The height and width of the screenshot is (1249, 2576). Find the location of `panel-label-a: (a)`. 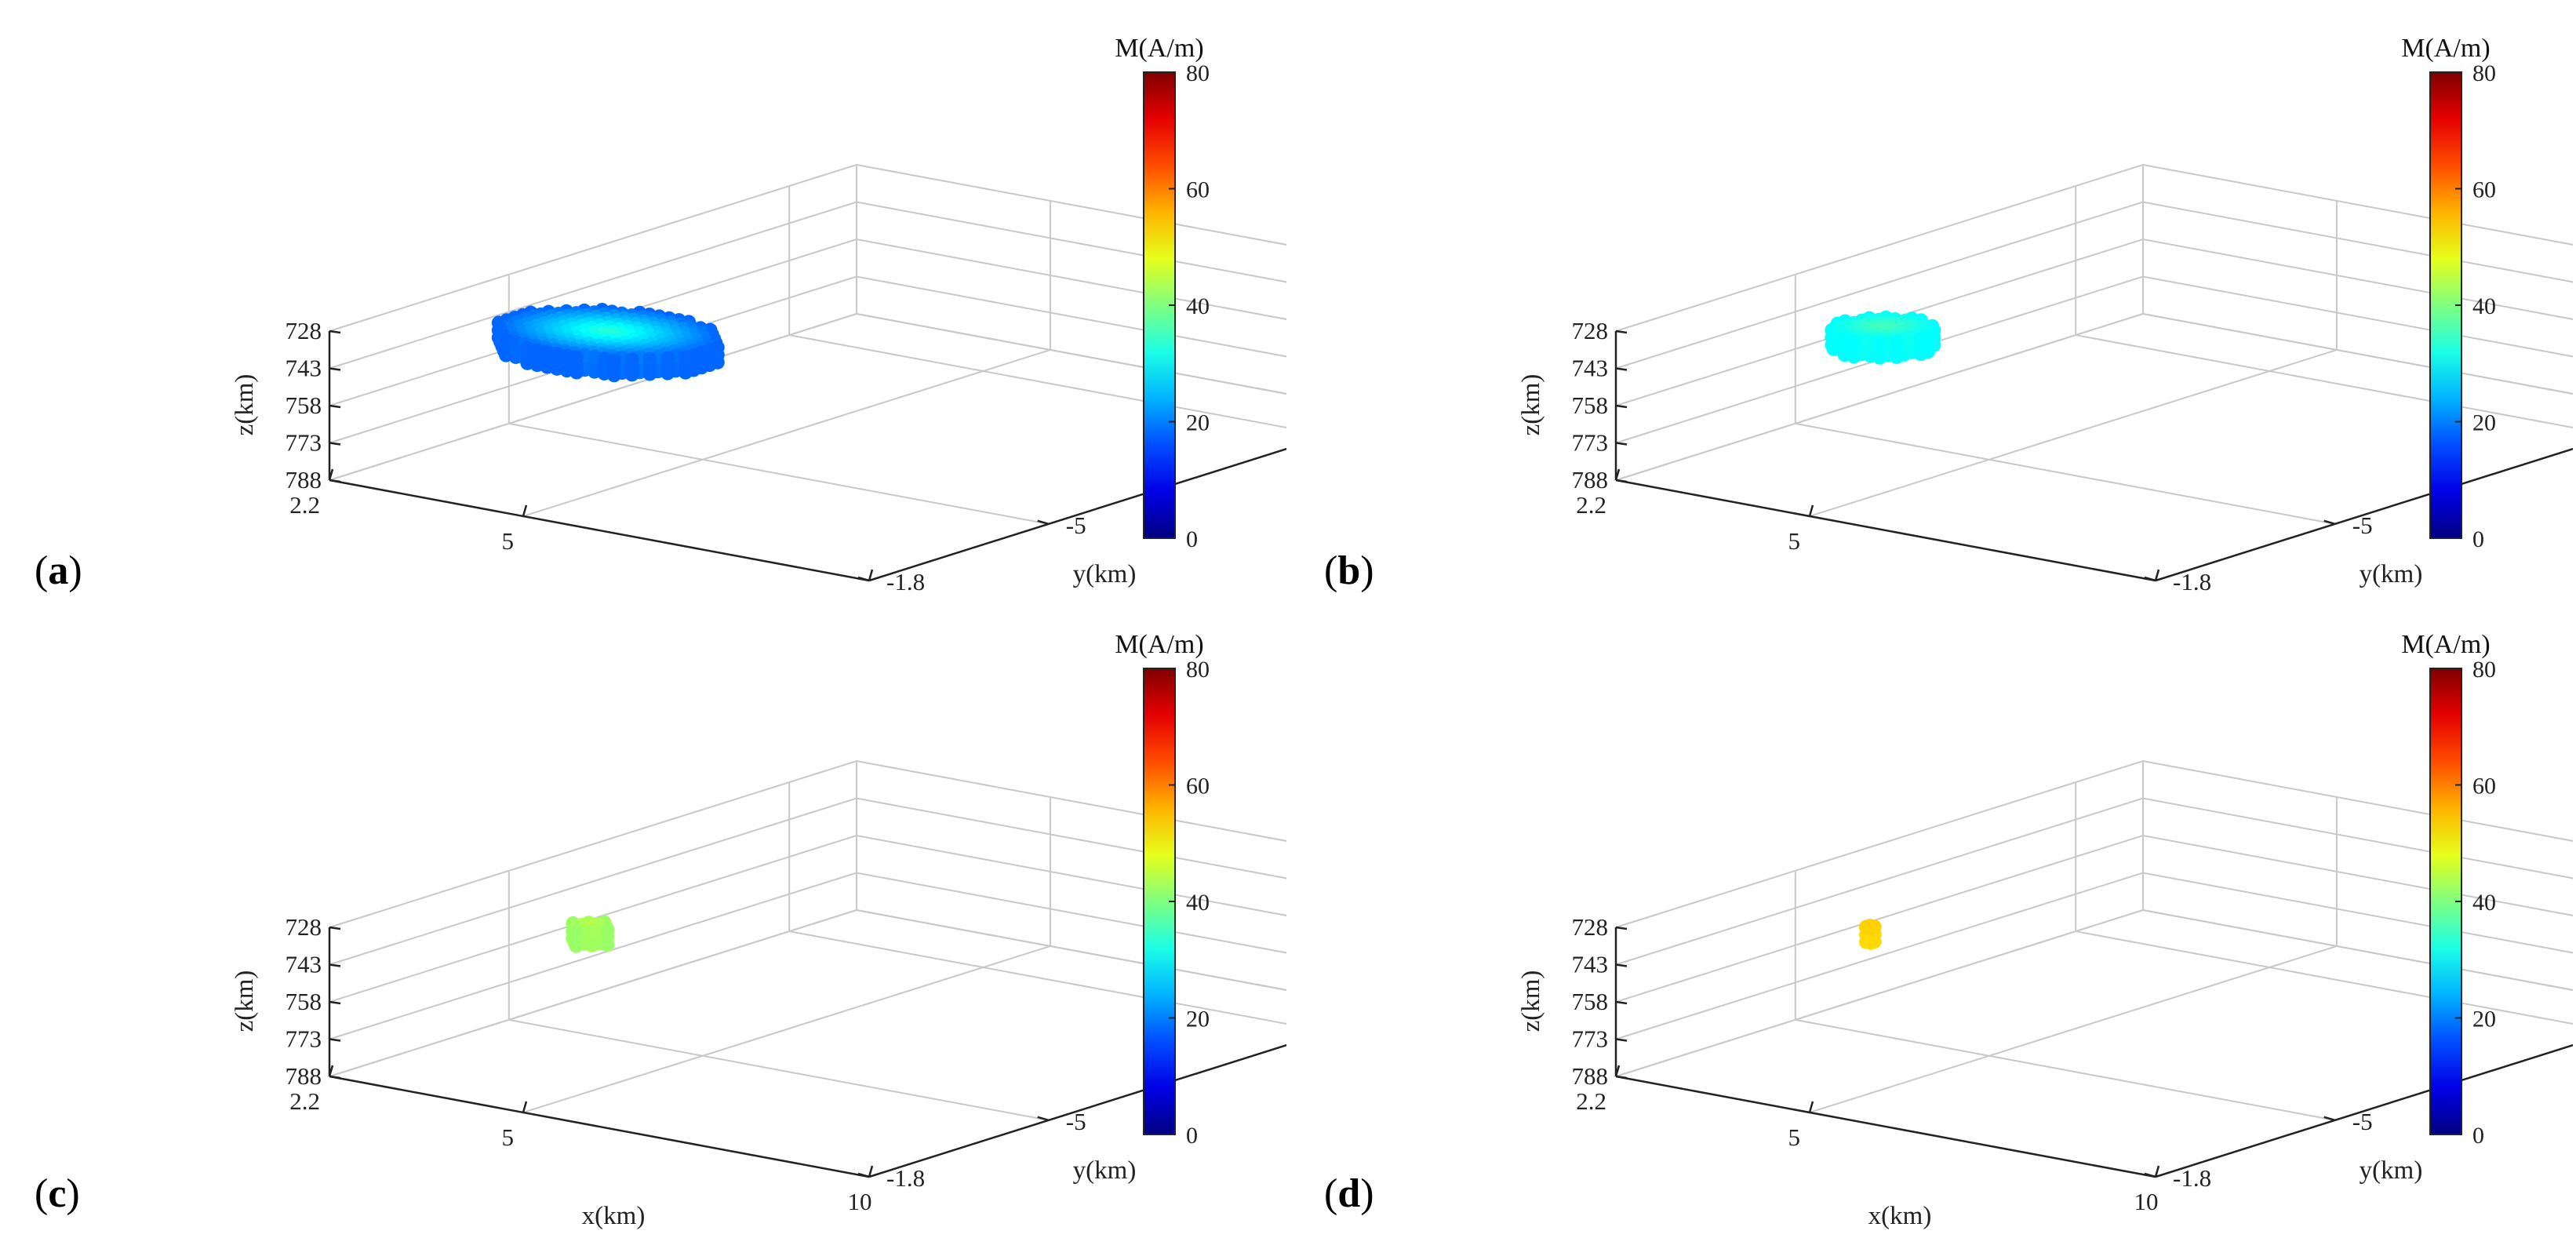

panel-label-a: (a) is located at coordinates (59, 571).